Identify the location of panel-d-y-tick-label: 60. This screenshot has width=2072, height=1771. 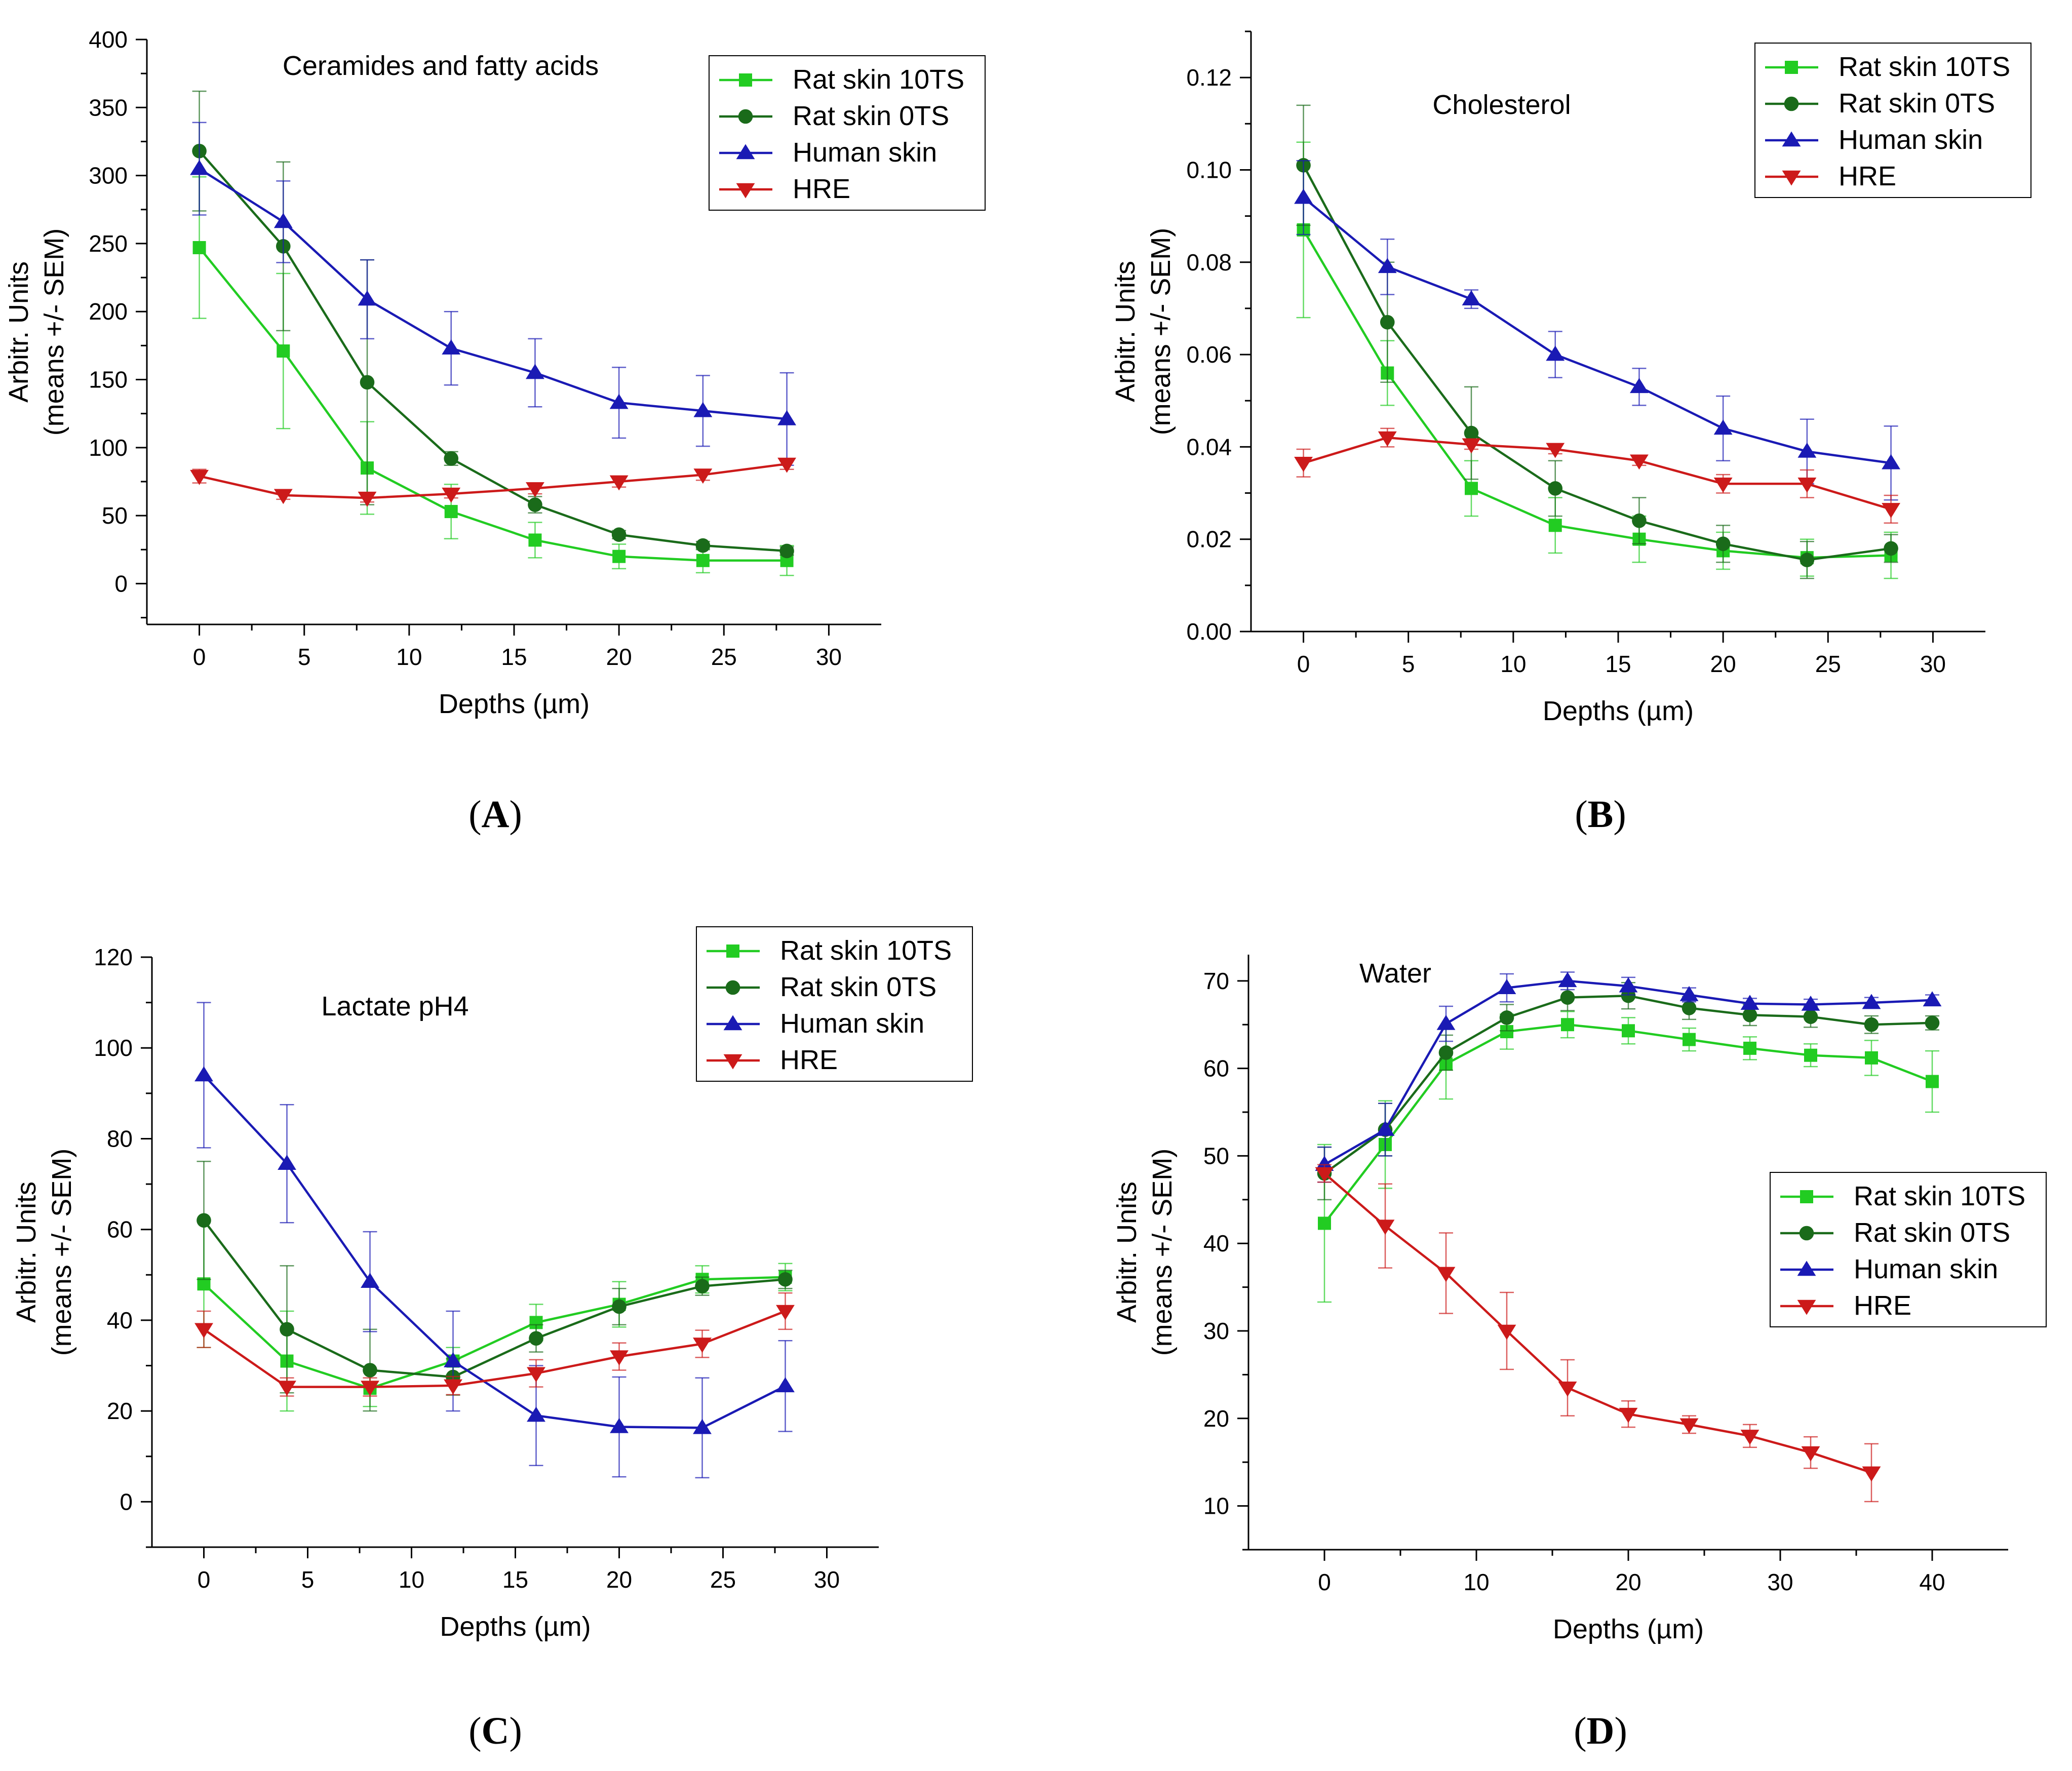
(1216, 1069).